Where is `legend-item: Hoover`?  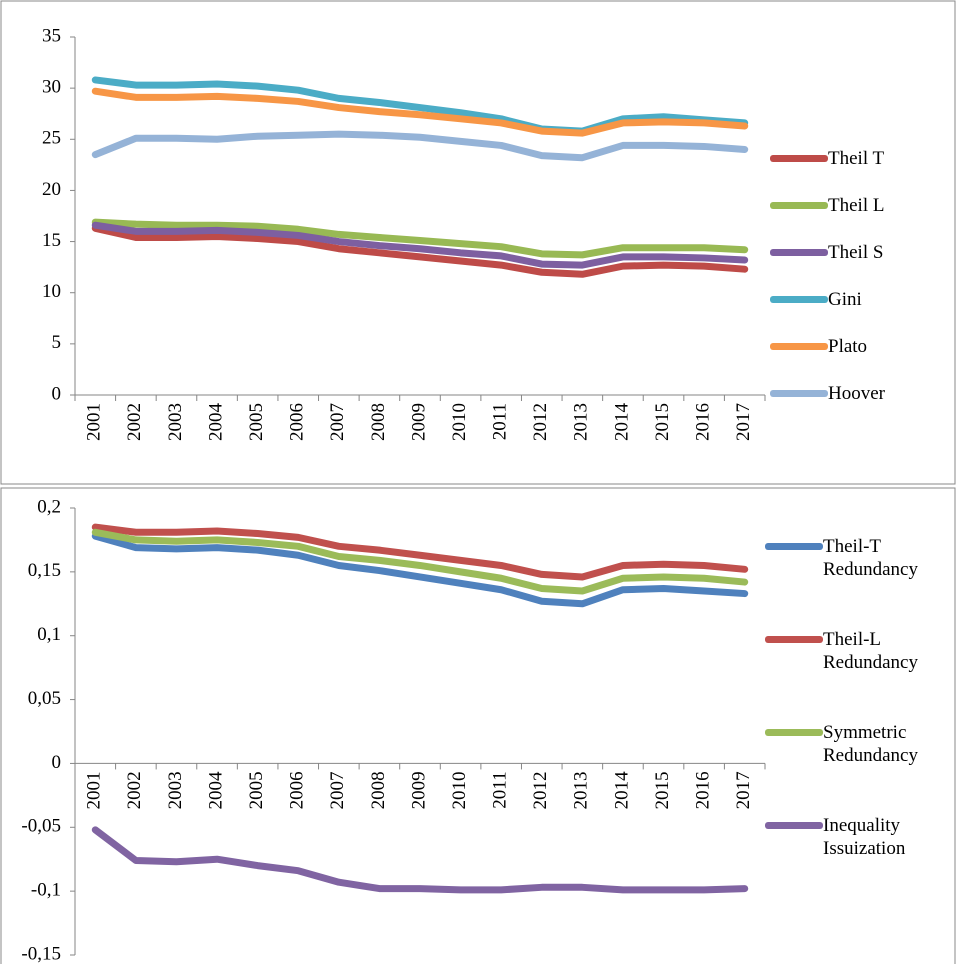
legend-item: Hoover is located at coordinates (860, 393).